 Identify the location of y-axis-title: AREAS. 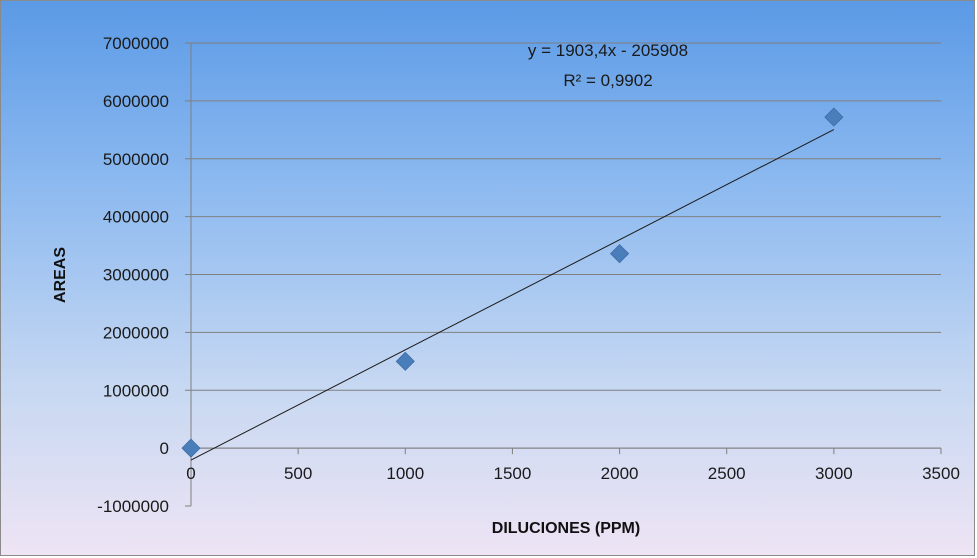
(60, 275).